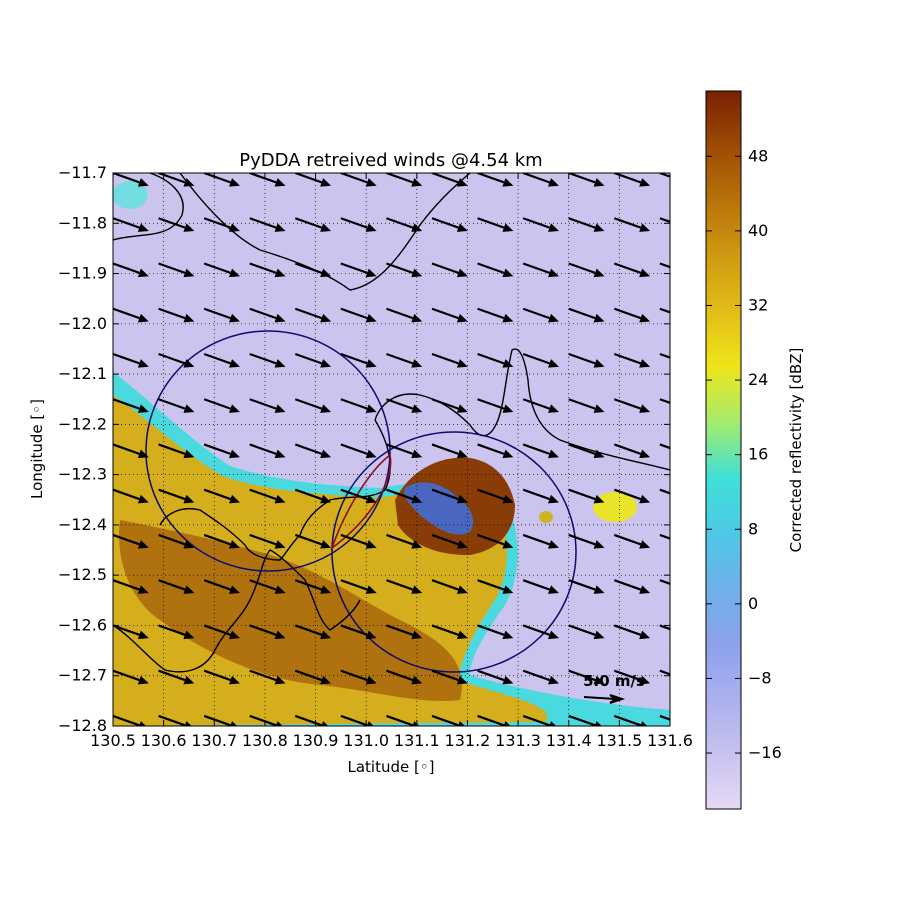 The image size is (900, 900). I want to click on quiver-key-label: 5.0 m/s, so click(614, 681).